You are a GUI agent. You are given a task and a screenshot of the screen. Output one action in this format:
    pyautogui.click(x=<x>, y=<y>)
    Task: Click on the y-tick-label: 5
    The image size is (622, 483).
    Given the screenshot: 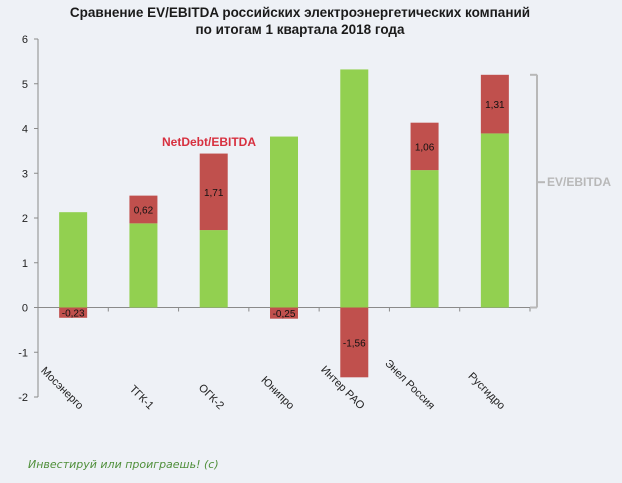 What is the action you would take?
    pyautogui.click(x=25, y=85)
    